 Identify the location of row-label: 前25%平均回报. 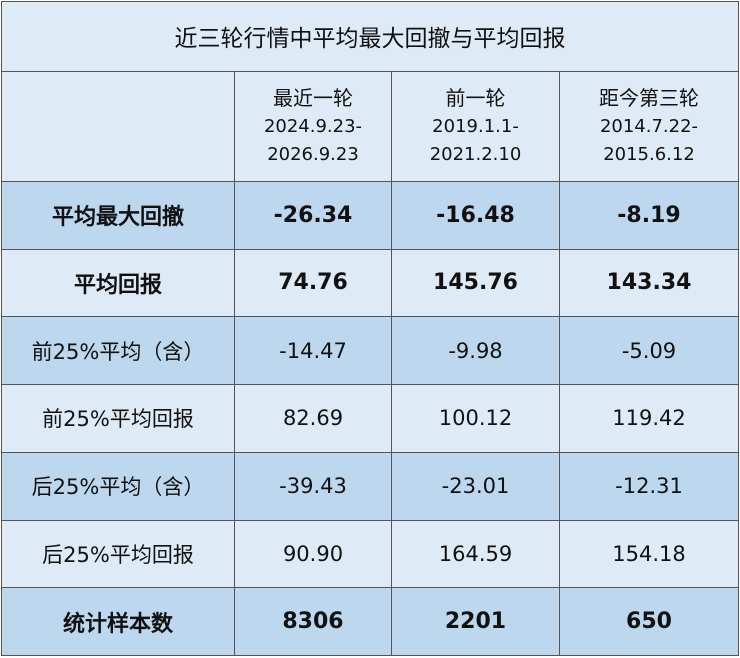
(118, 418).